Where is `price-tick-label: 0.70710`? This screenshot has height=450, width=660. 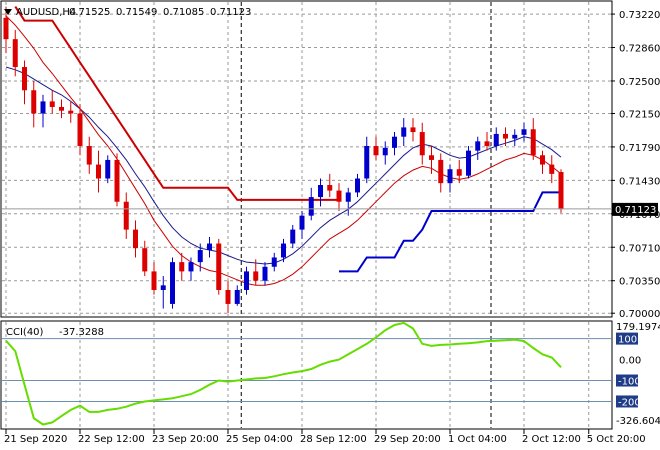 price-tick-label: 0.70710 is located at coordinates (639, 248).